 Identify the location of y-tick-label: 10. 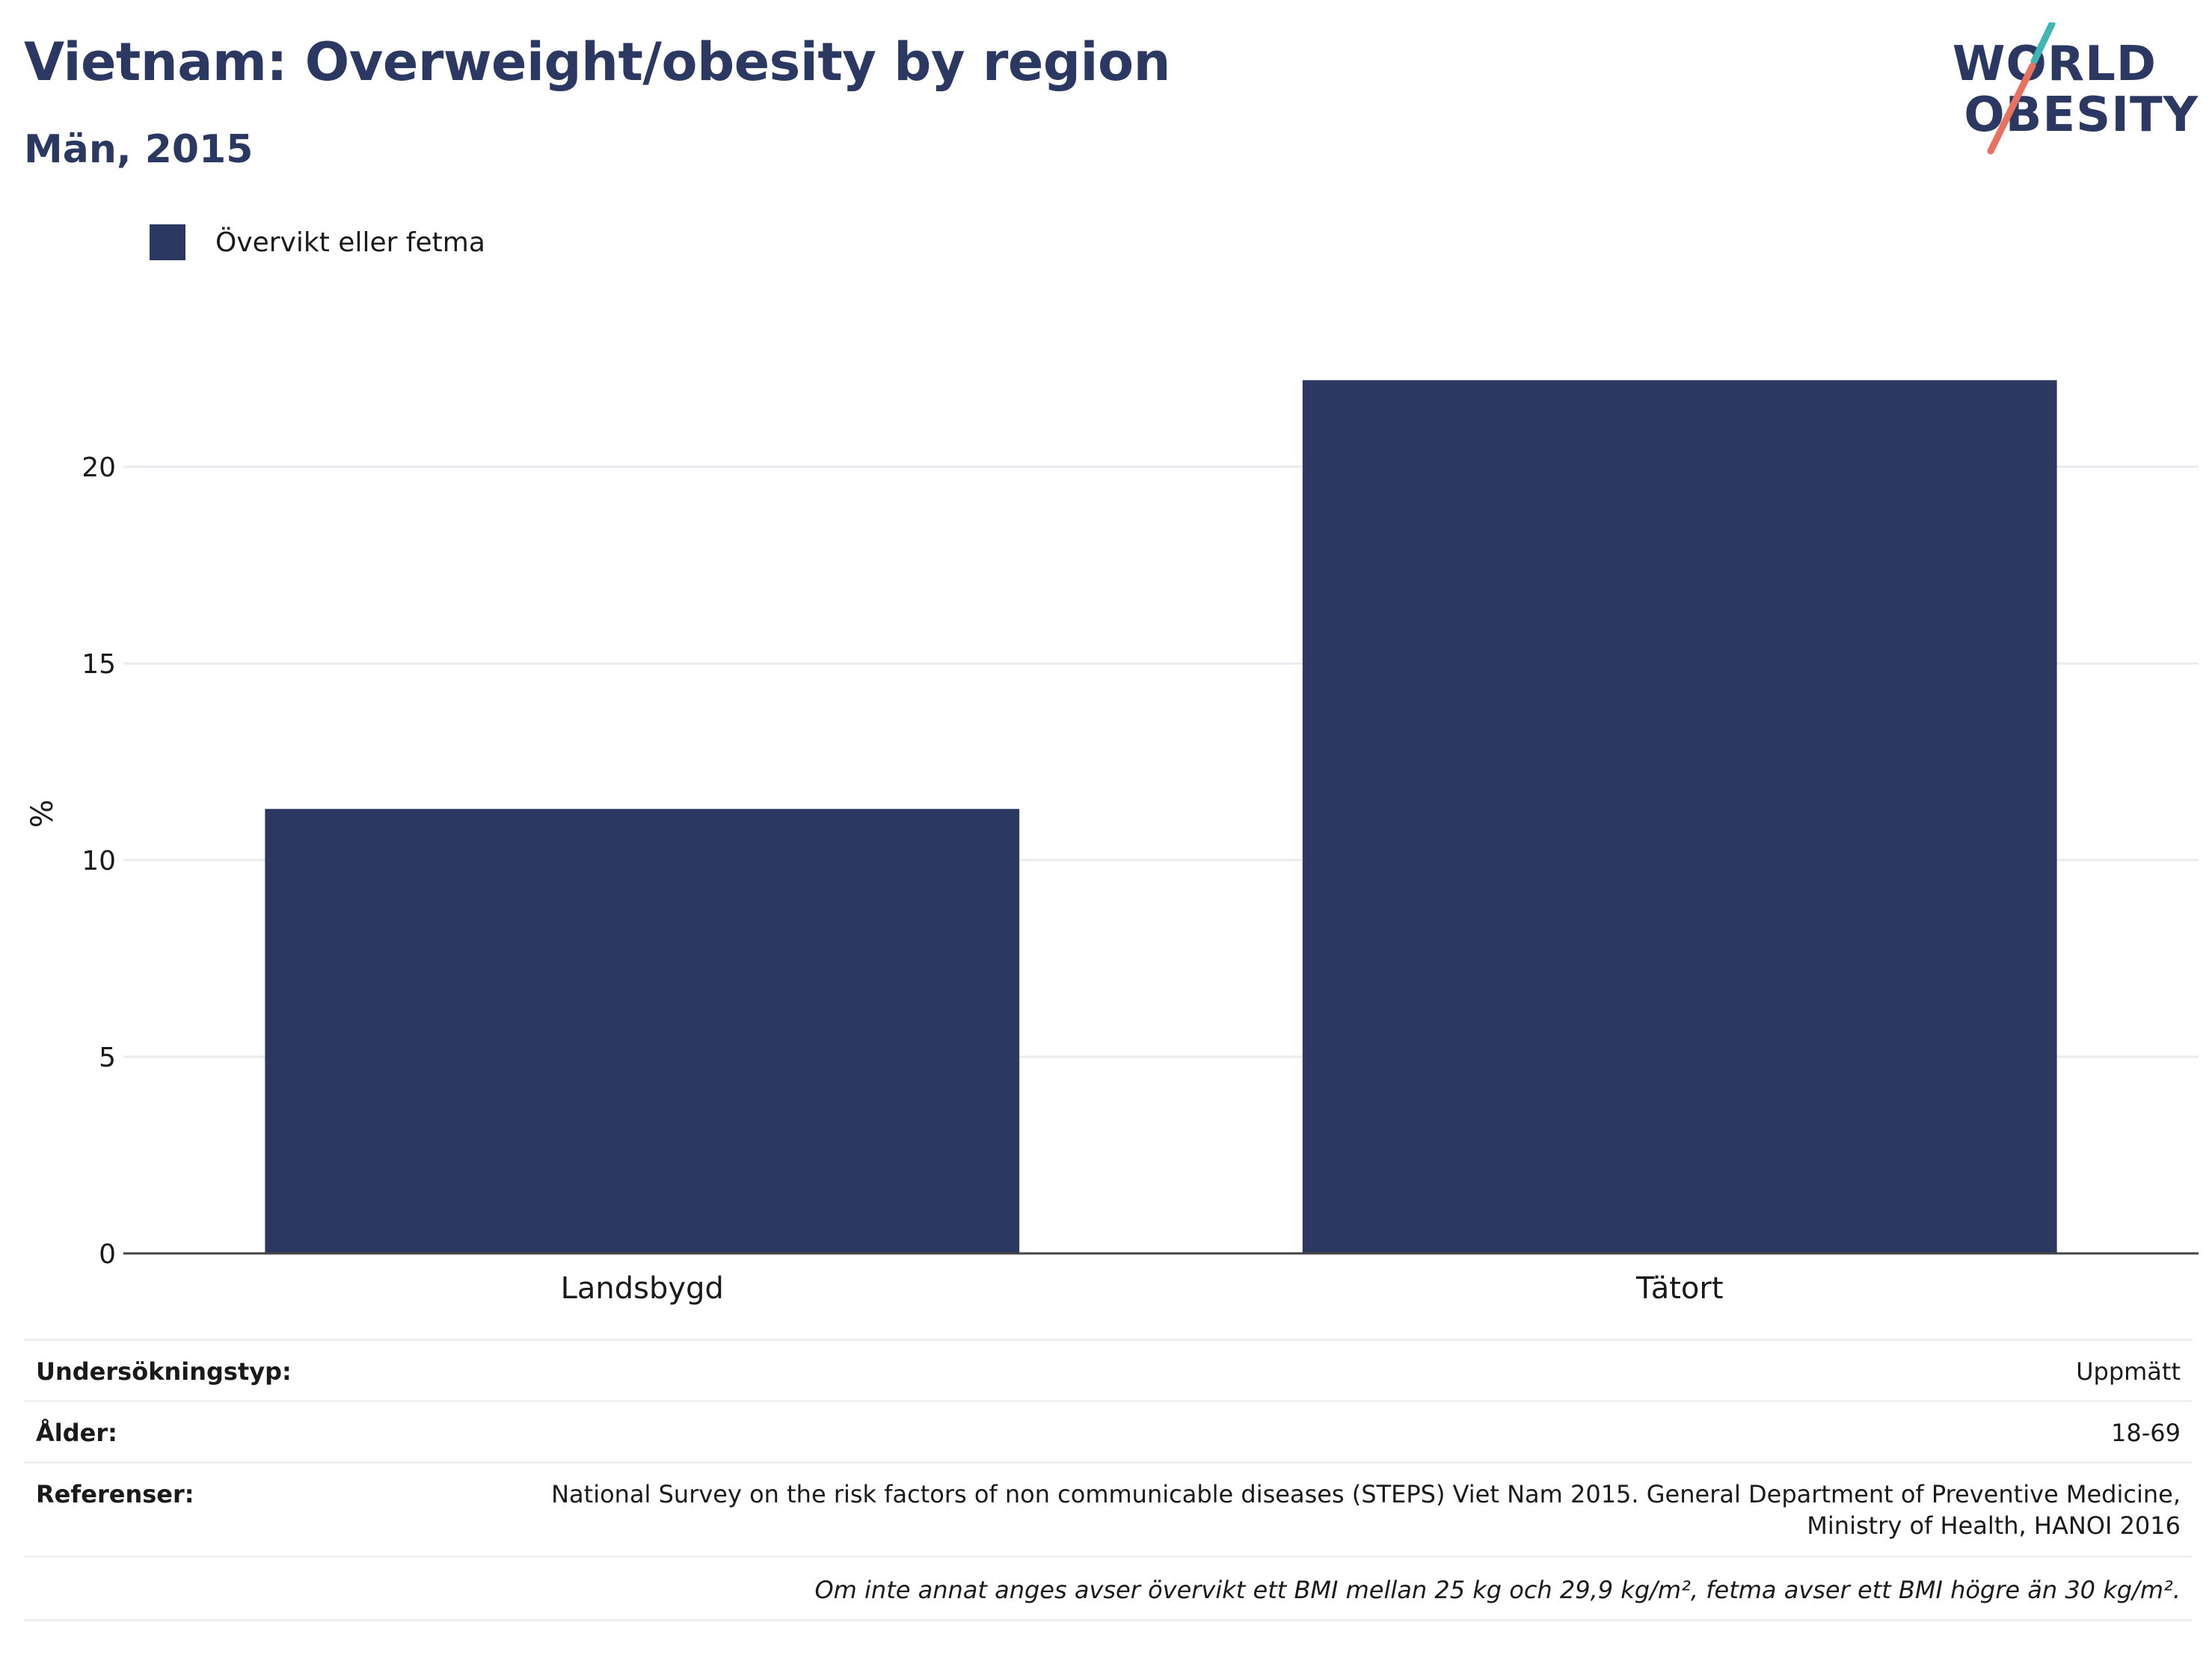
(99, 861).